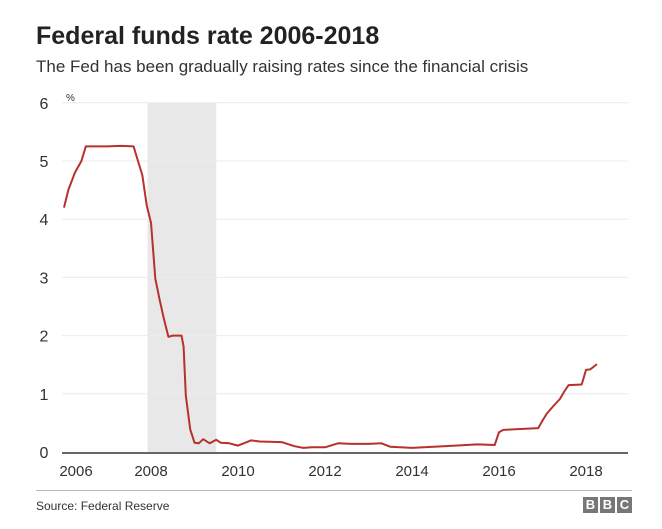  I want to click on x-tick-label: 2008, so click(150, 471).